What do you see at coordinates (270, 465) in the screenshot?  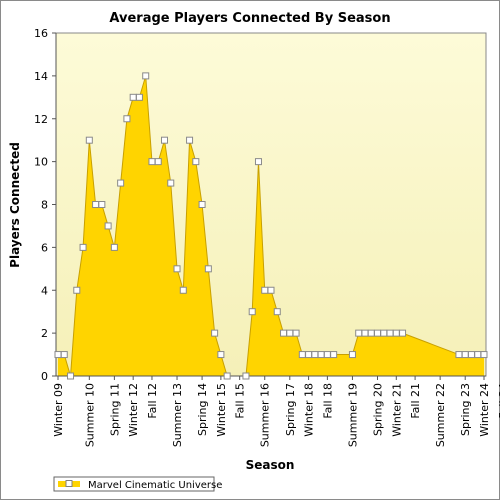 I see `x-axis-title: Season` at bounding box center [270, 465].